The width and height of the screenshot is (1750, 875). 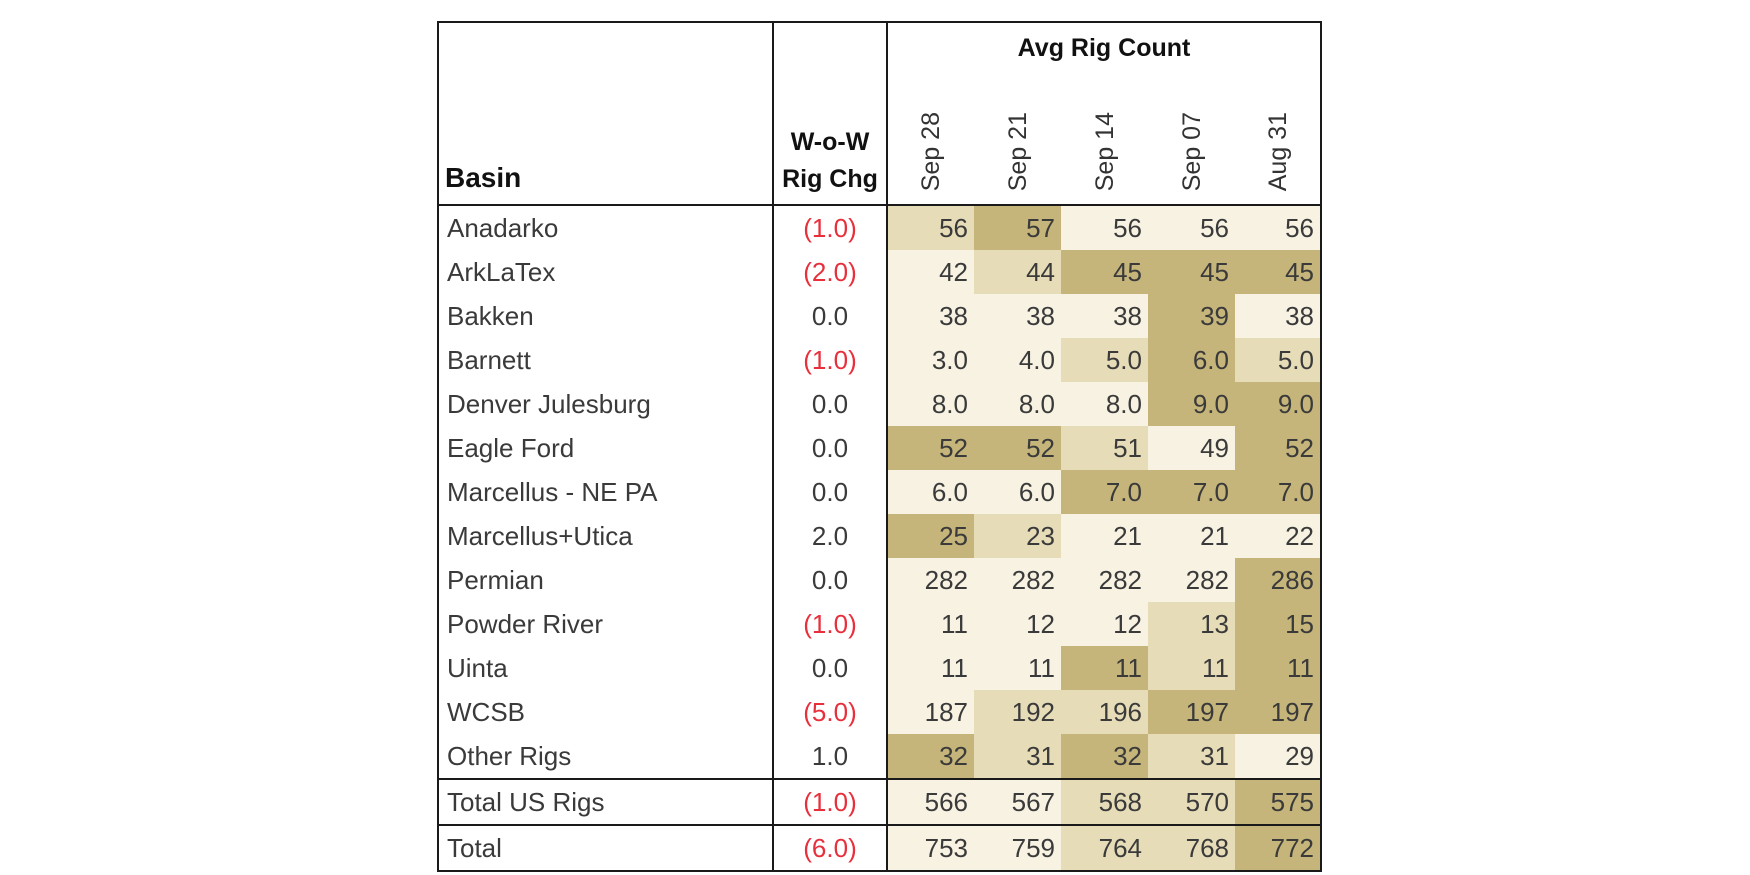 What do you see at coordinates (606, 624) in the screenshot?
I see `basin-name-cell: Powder River` at bounding box center [606, 624].